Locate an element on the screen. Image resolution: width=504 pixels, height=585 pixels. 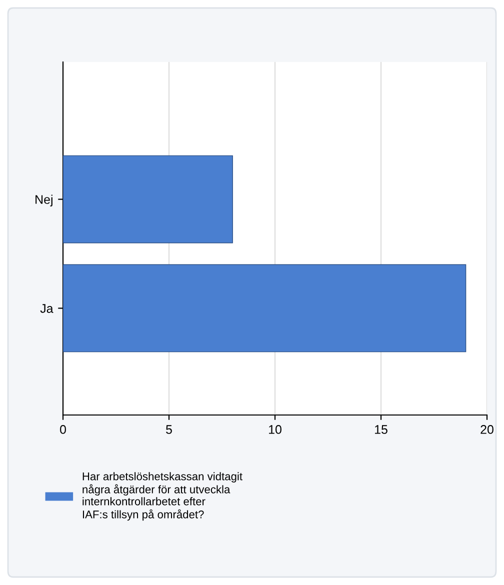
y-tick-label: Nej is located at coordinates (44, 200).